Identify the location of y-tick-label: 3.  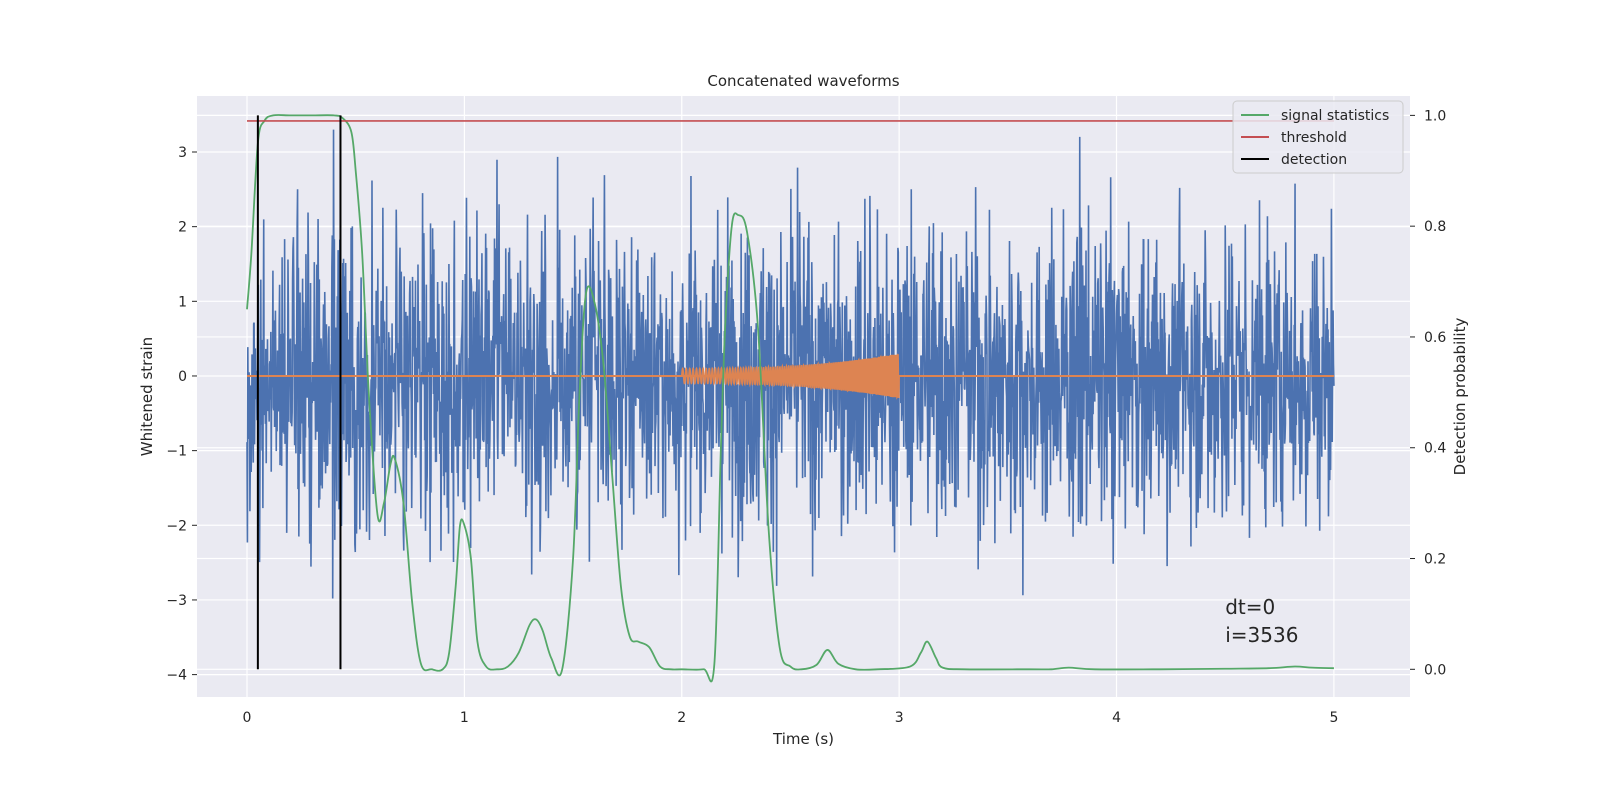
(182, 153).